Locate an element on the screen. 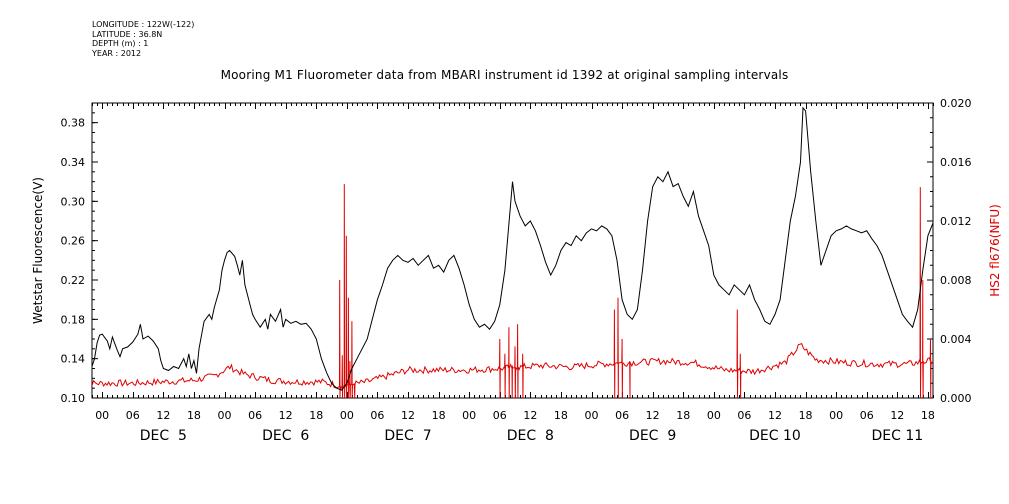  longitude-label: LONGITUDE : 122W(-122) is located at coordinates (143, 24).